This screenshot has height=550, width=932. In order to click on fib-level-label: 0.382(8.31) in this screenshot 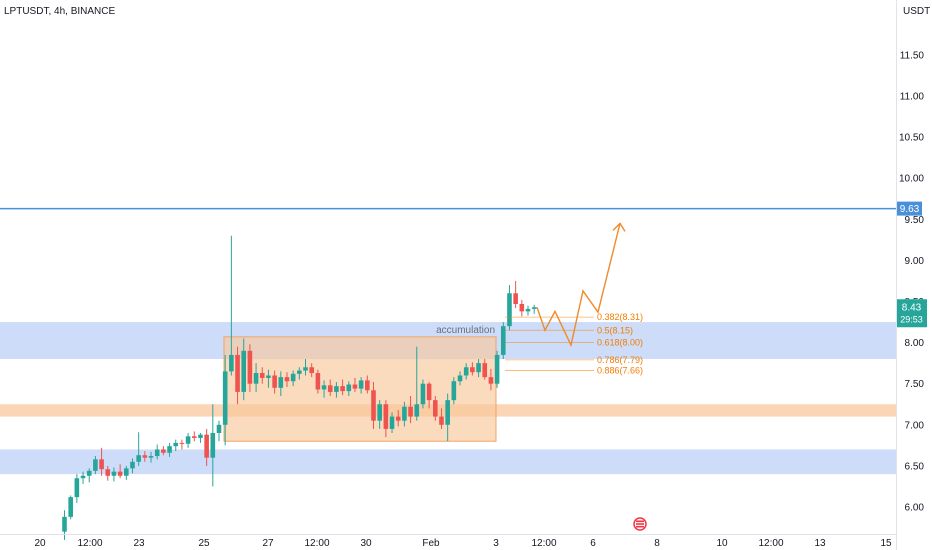, I will do `click(620, 317)`.